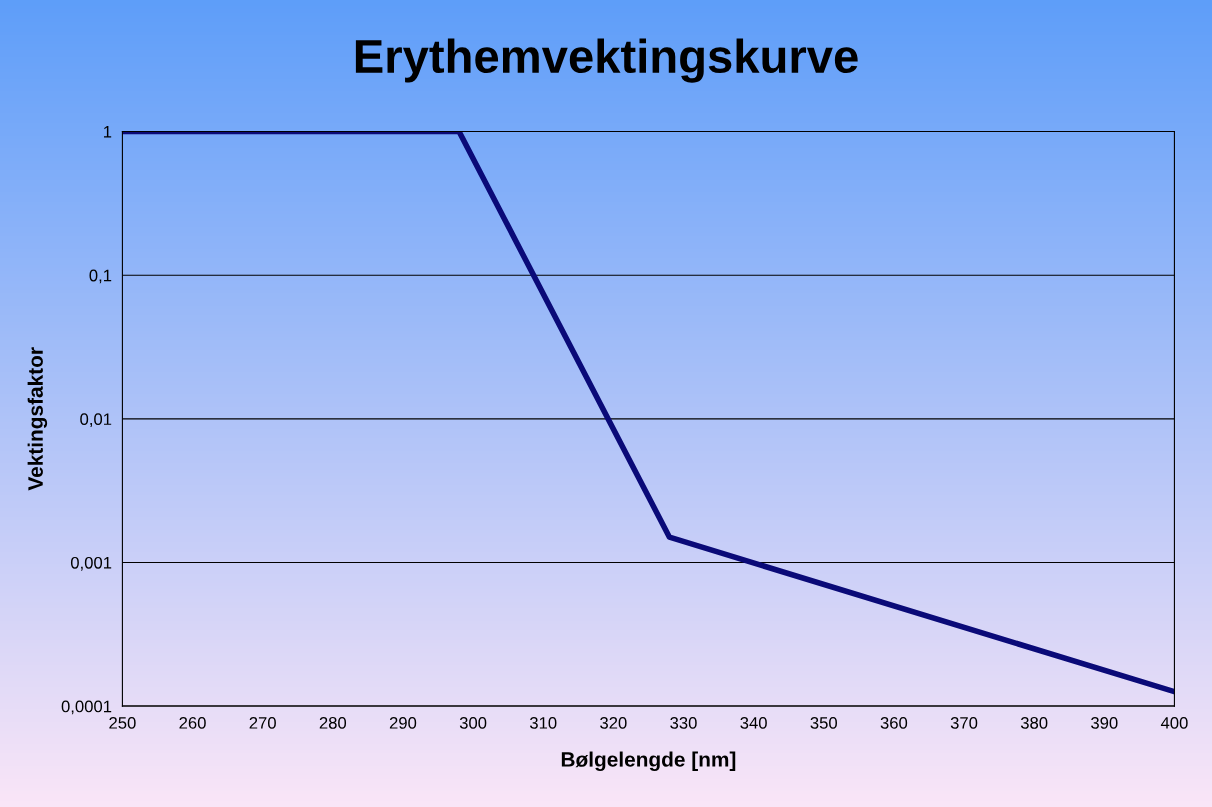 The width and height of the screenshot is (1212, 807). Describe the element at coordinates (100, 276) in the screenshot. I see `y-tick-label: 0,1` at that location.